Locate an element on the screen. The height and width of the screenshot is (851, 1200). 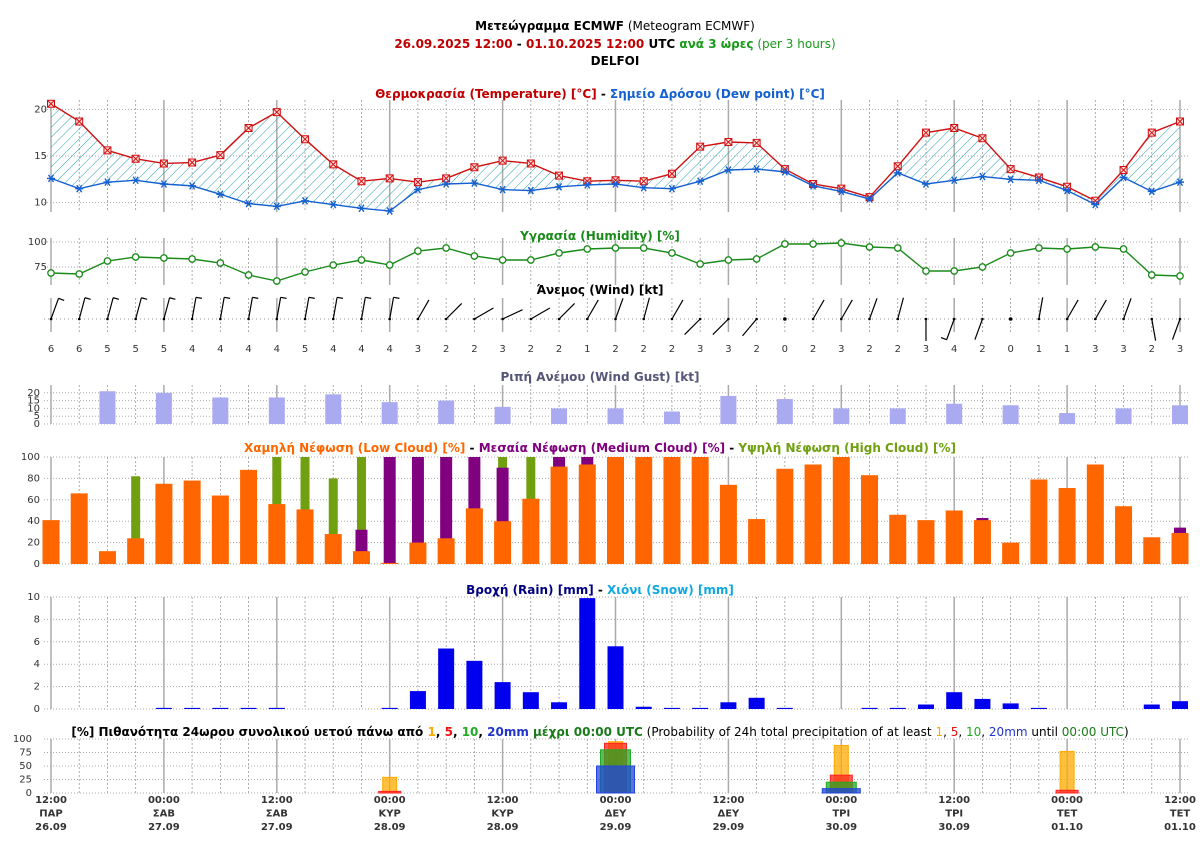
x-tick-label: 29.09 is located at coordinates (729, 827).